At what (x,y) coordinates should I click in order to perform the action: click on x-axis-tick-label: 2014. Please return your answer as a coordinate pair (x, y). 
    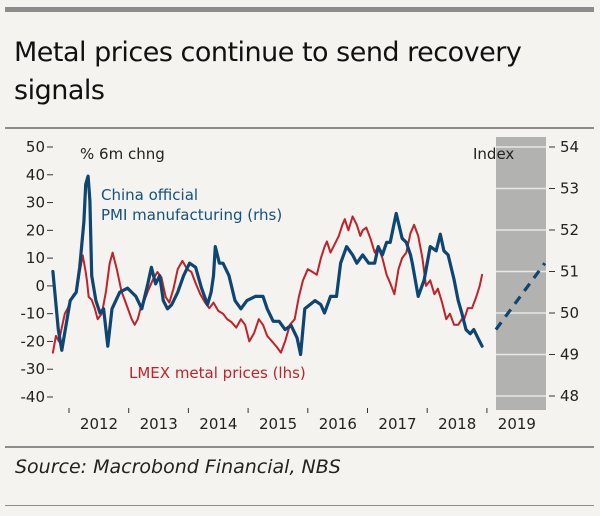
    Looking at the image, I should click on (218, 424).